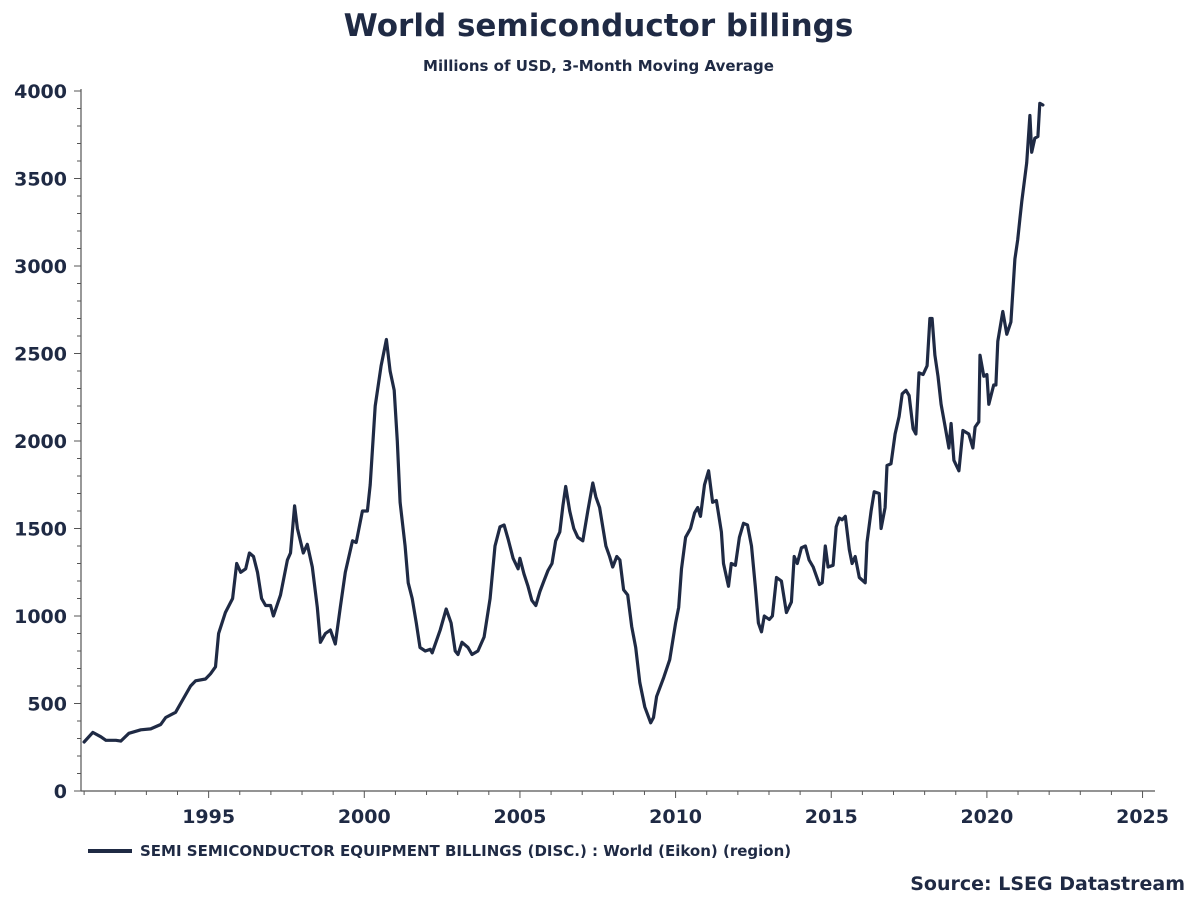 The width and height of the screenshot is (1197, 900). What do you see at coordinates (364, 817) in the screenshot?
I see `x-tick-label: 2000` at bounding box center [364, 817].